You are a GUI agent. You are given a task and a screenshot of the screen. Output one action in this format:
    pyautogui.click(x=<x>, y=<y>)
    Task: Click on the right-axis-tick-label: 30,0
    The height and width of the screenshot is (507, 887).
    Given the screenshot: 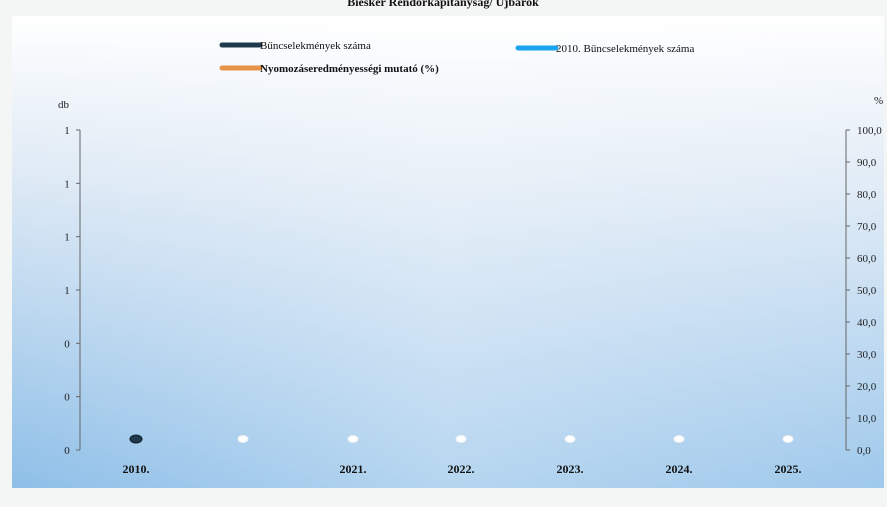 What is the action you would take?
    pyautogui.click(x=867, y=355)
    